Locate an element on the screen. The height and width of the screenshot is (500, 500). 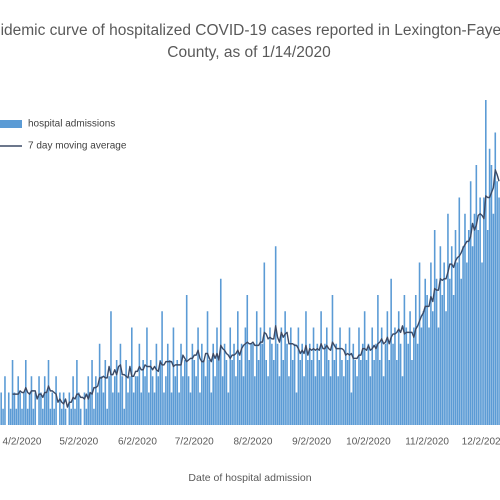
legend: hospital admissions 7 day moving average is located at coordinates (63, 135).